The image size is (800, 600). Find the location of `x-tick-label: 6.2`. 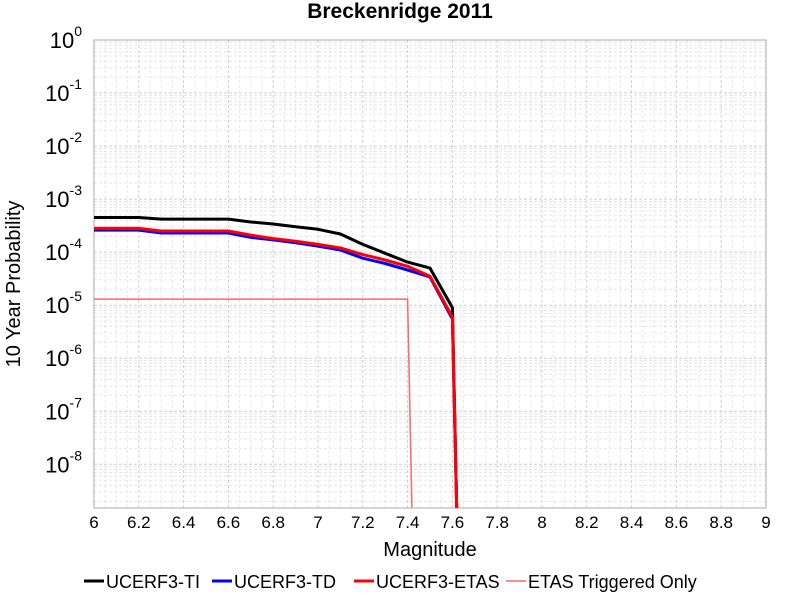

x-tick-label: 6.2 is located at coordinates (139, 522).